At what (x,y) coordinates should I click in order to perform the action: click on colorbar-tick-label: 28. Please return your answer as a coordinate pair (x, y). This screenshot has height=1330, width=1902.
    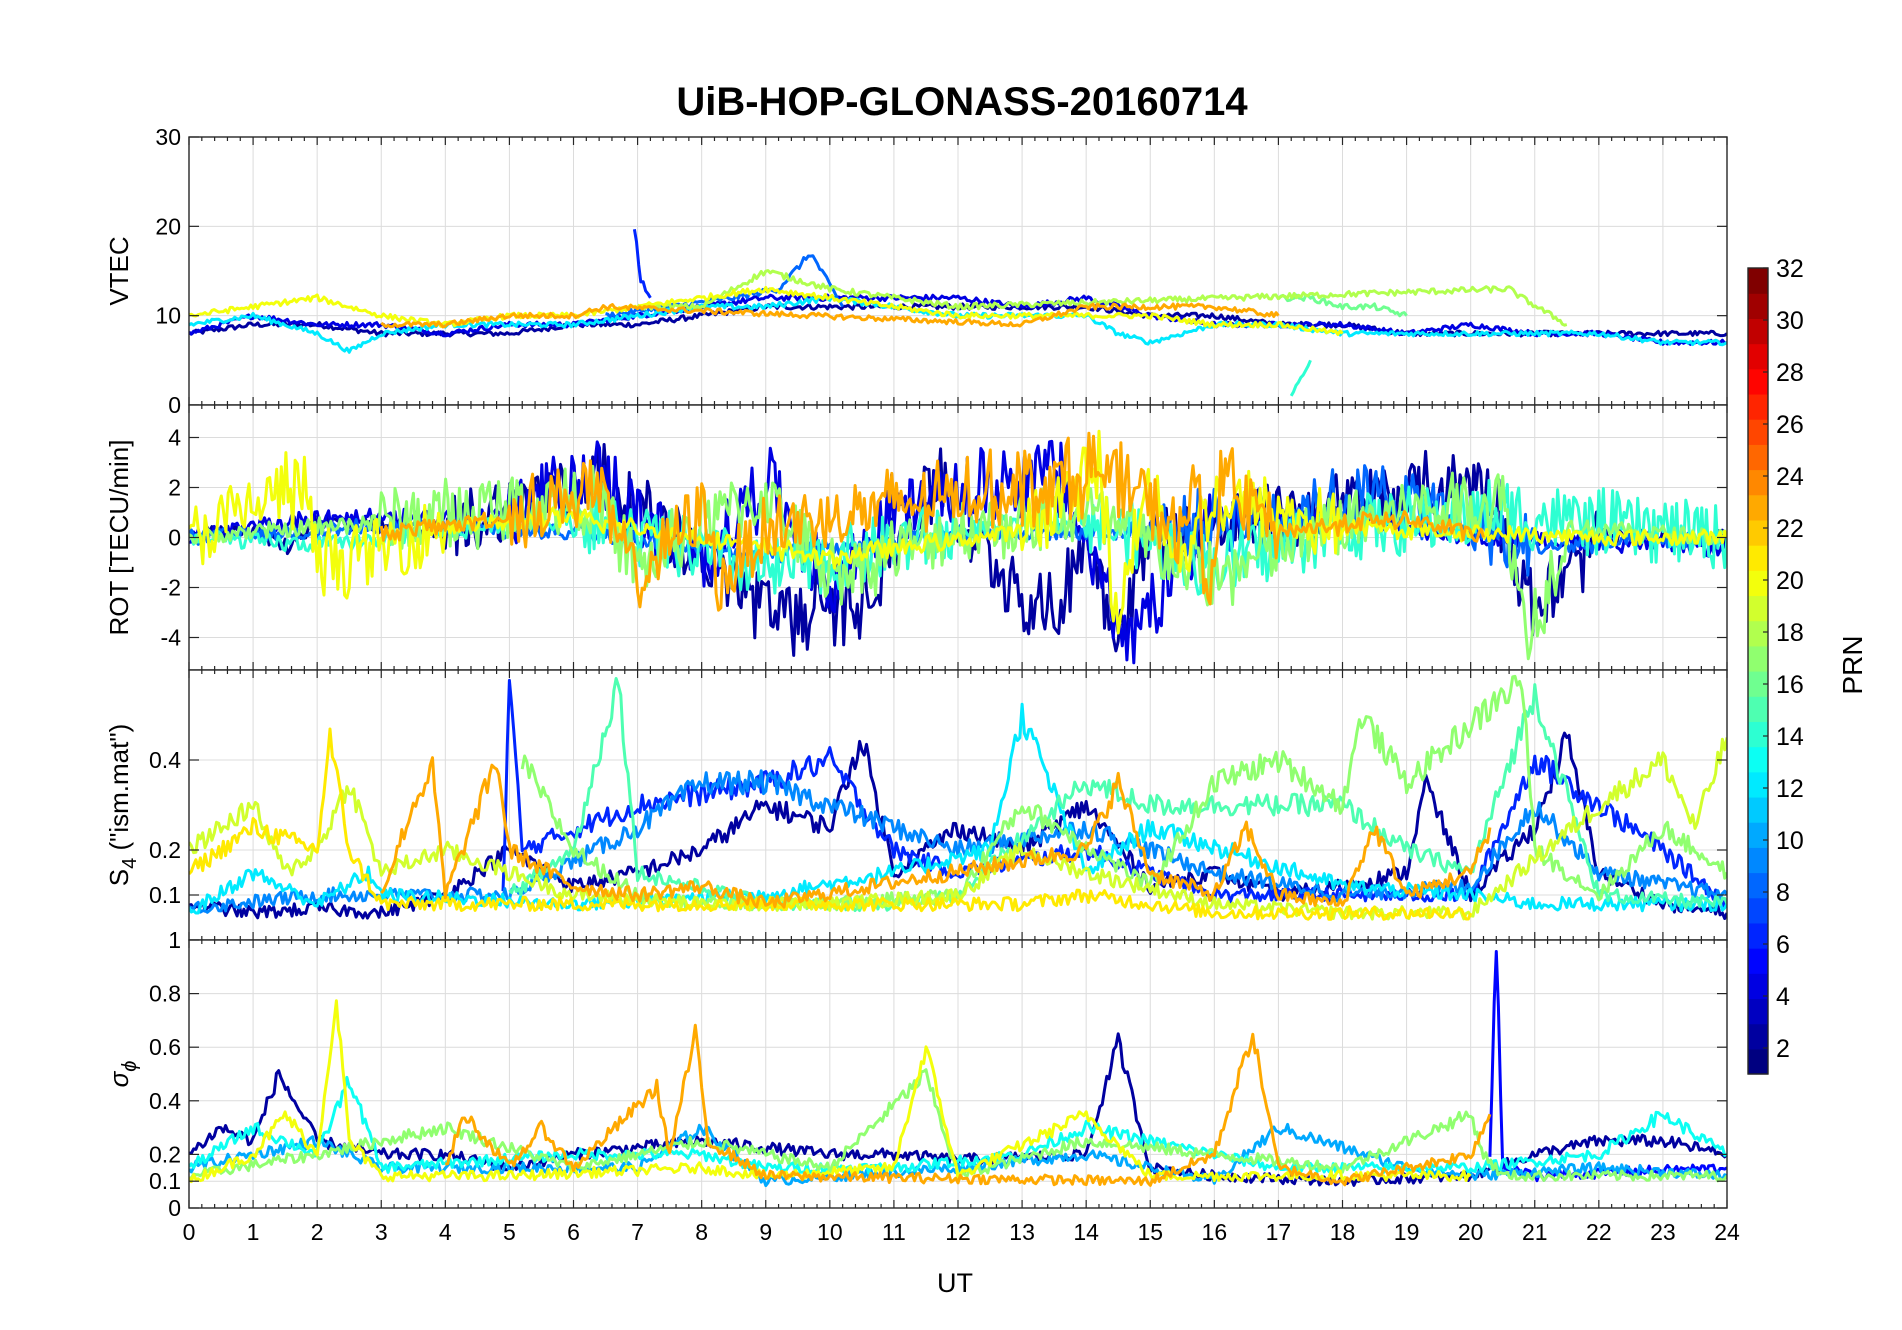
    Looking at the image, I should click on (1790, 373).